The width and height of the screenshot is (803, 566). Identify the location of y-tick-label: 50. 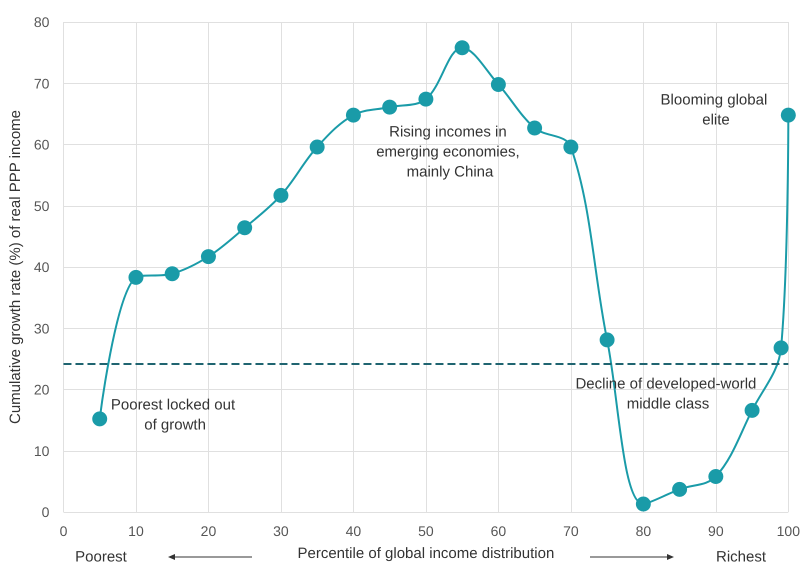
(42, 206).